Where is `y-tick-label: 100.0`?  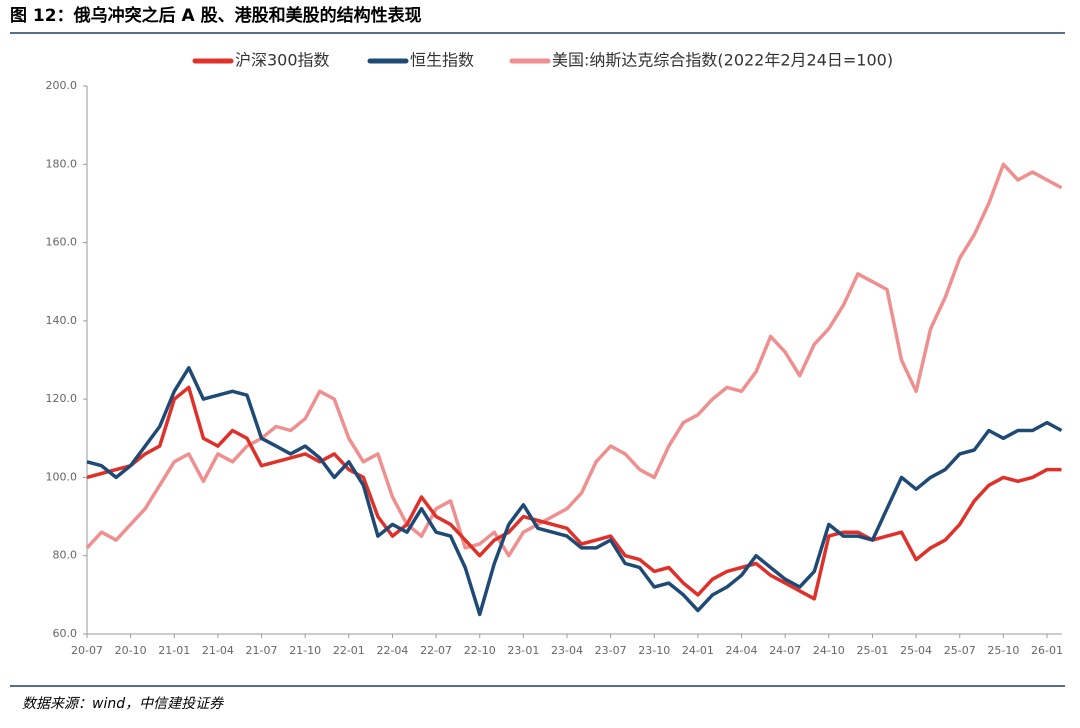
y-tick-label: 100.0 is located at coordinates (62, 476).